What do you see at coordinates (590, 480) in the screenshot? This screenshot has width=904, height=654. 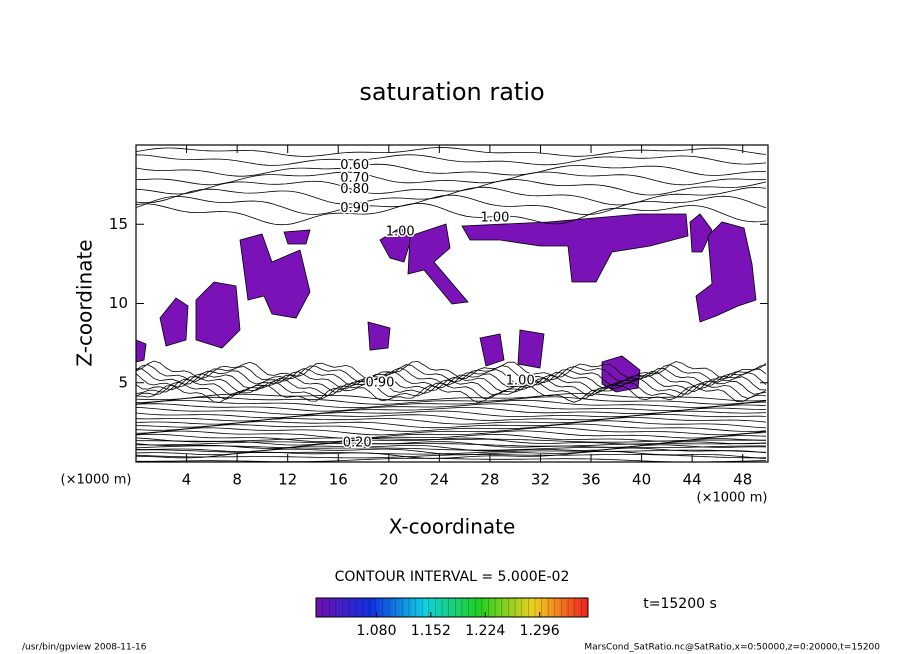 I see `x-tick-label: 36` at bounding box center [590, 480].